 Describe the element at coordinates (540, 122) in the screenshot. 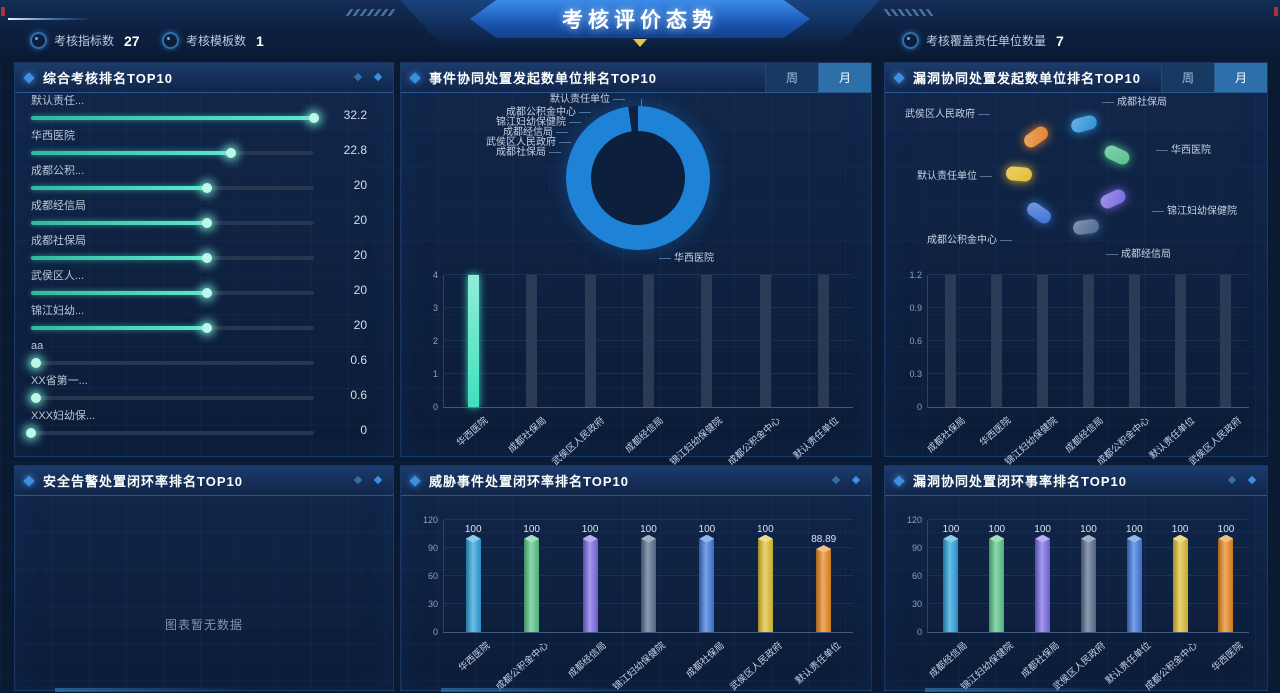

I see `donut-label: 锦江妇幼保健院` at that location.